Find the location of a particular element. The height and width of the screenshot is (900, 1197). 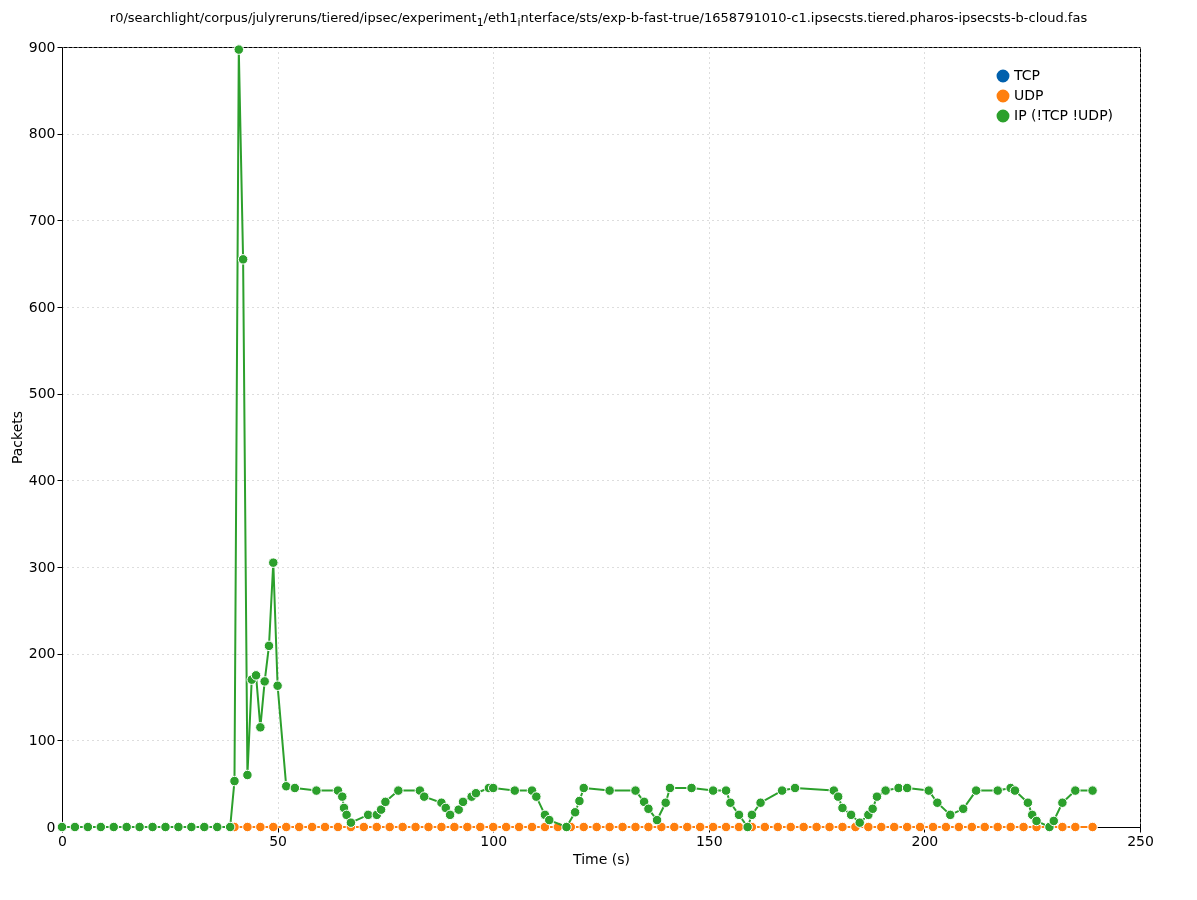

y-tick-label: 100 is located at coordinates (42, 739).